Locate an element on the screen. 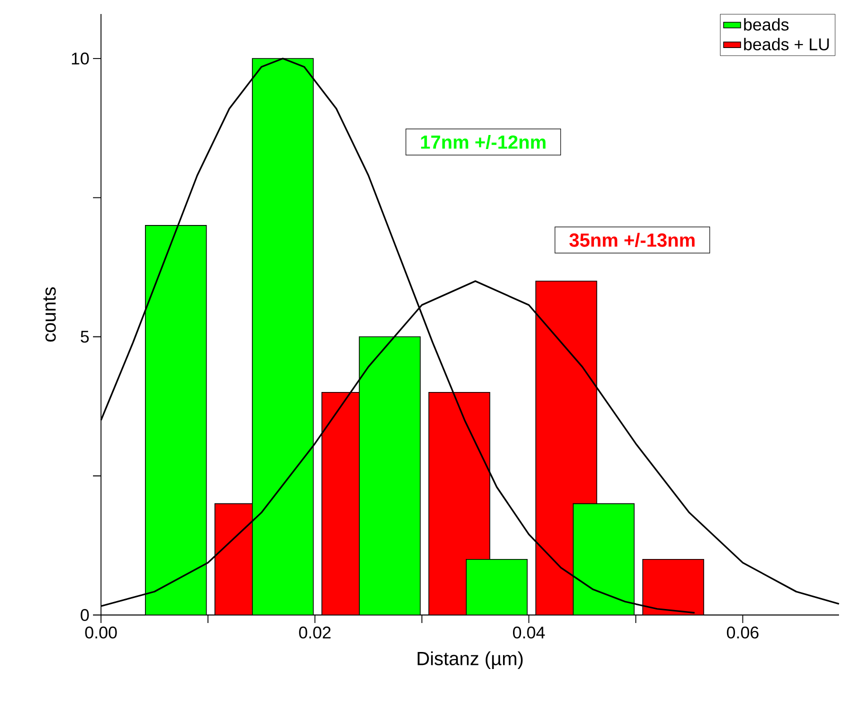  x-tick-label: 0.06 is located at coordinates (742, 632).